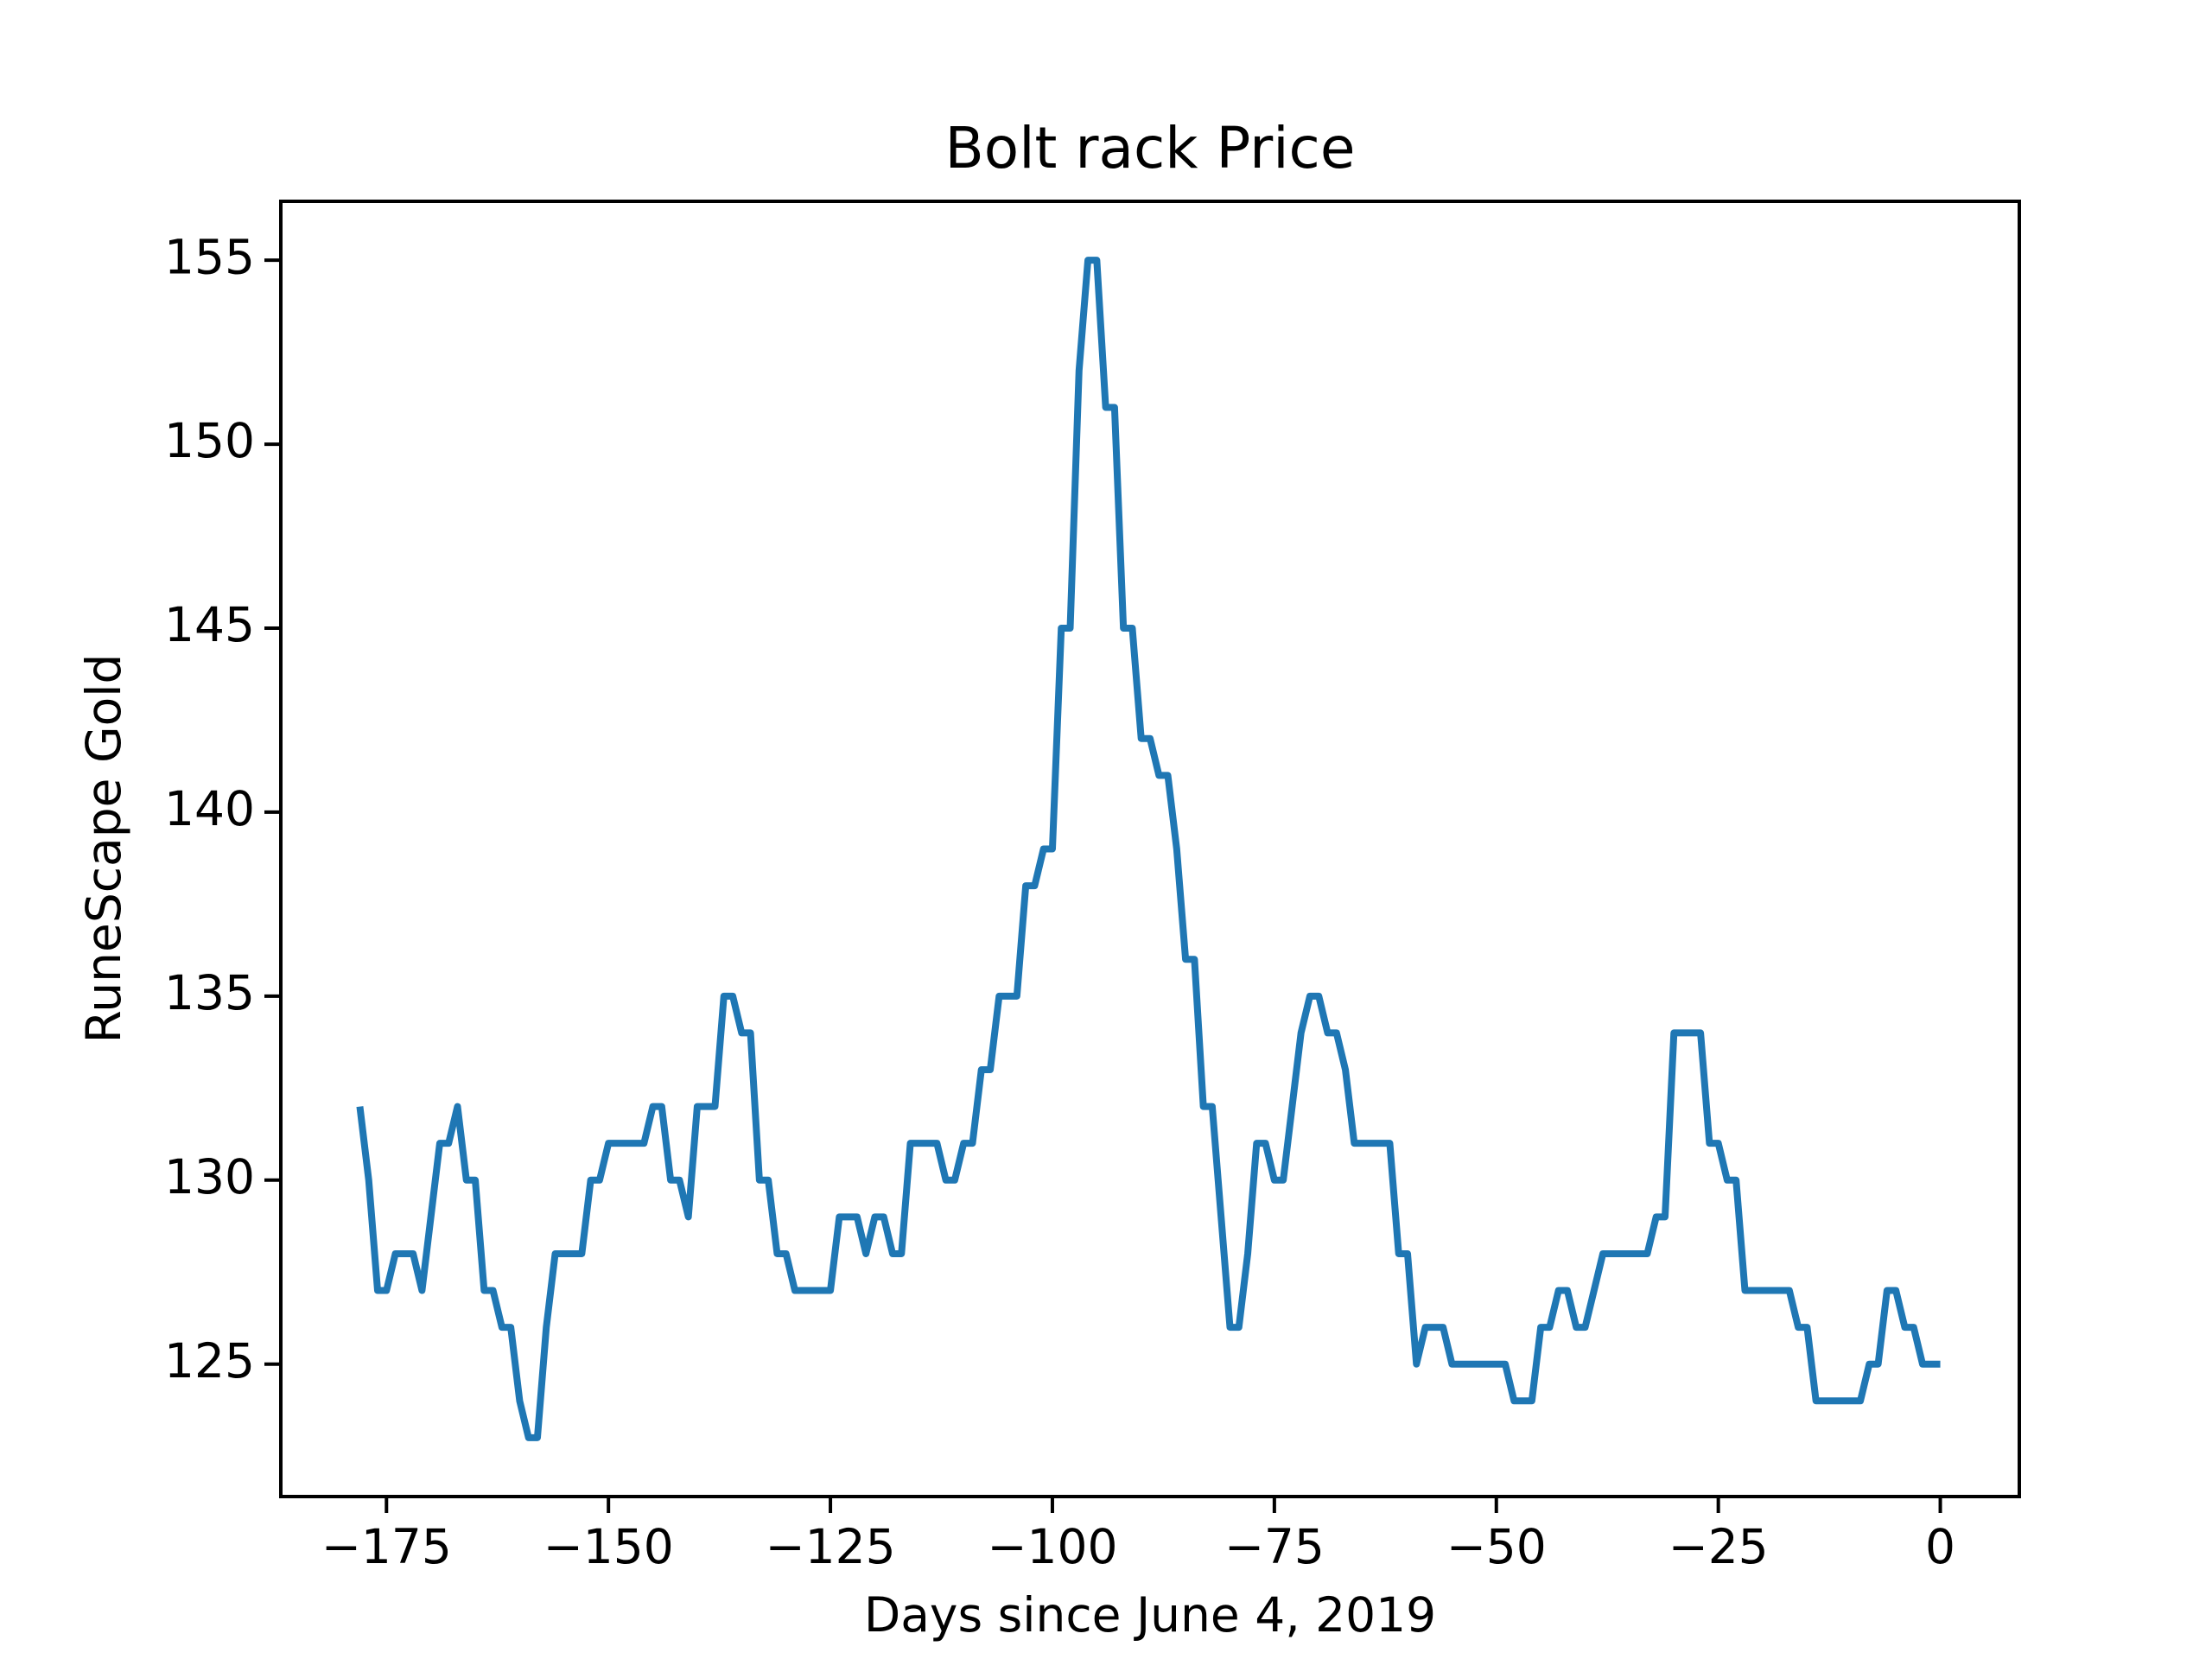 The height and width of the screenshot is (1659, 2212). I want to click on y-tick-label: 145, so click(209, 624).